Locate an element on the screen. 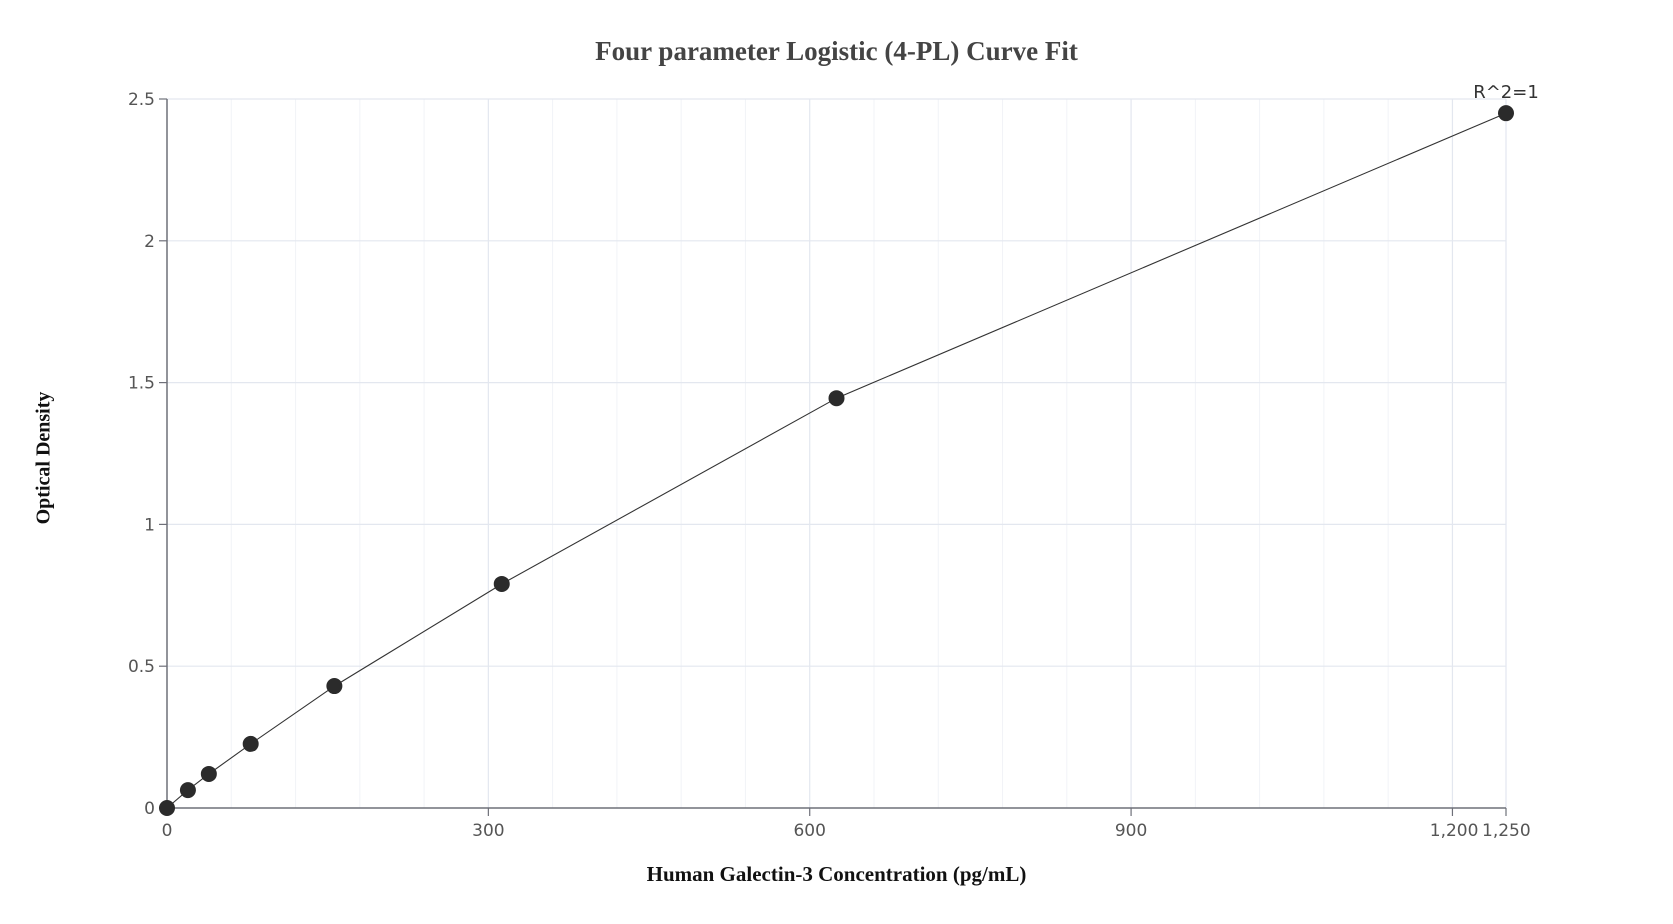 The image size is (1673, 924). x-tick-label: 900 is located at coordinates (1131, 831).